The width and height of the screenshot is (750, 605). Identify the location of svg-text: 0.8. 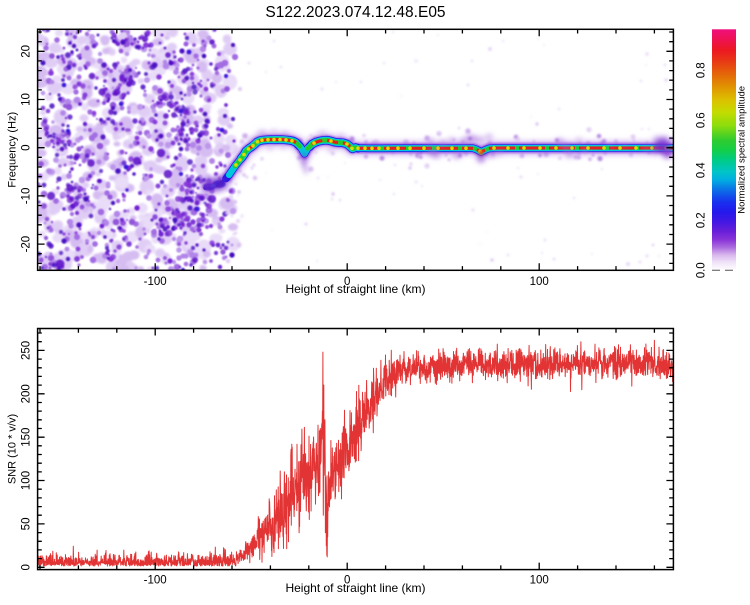
(702, 70).